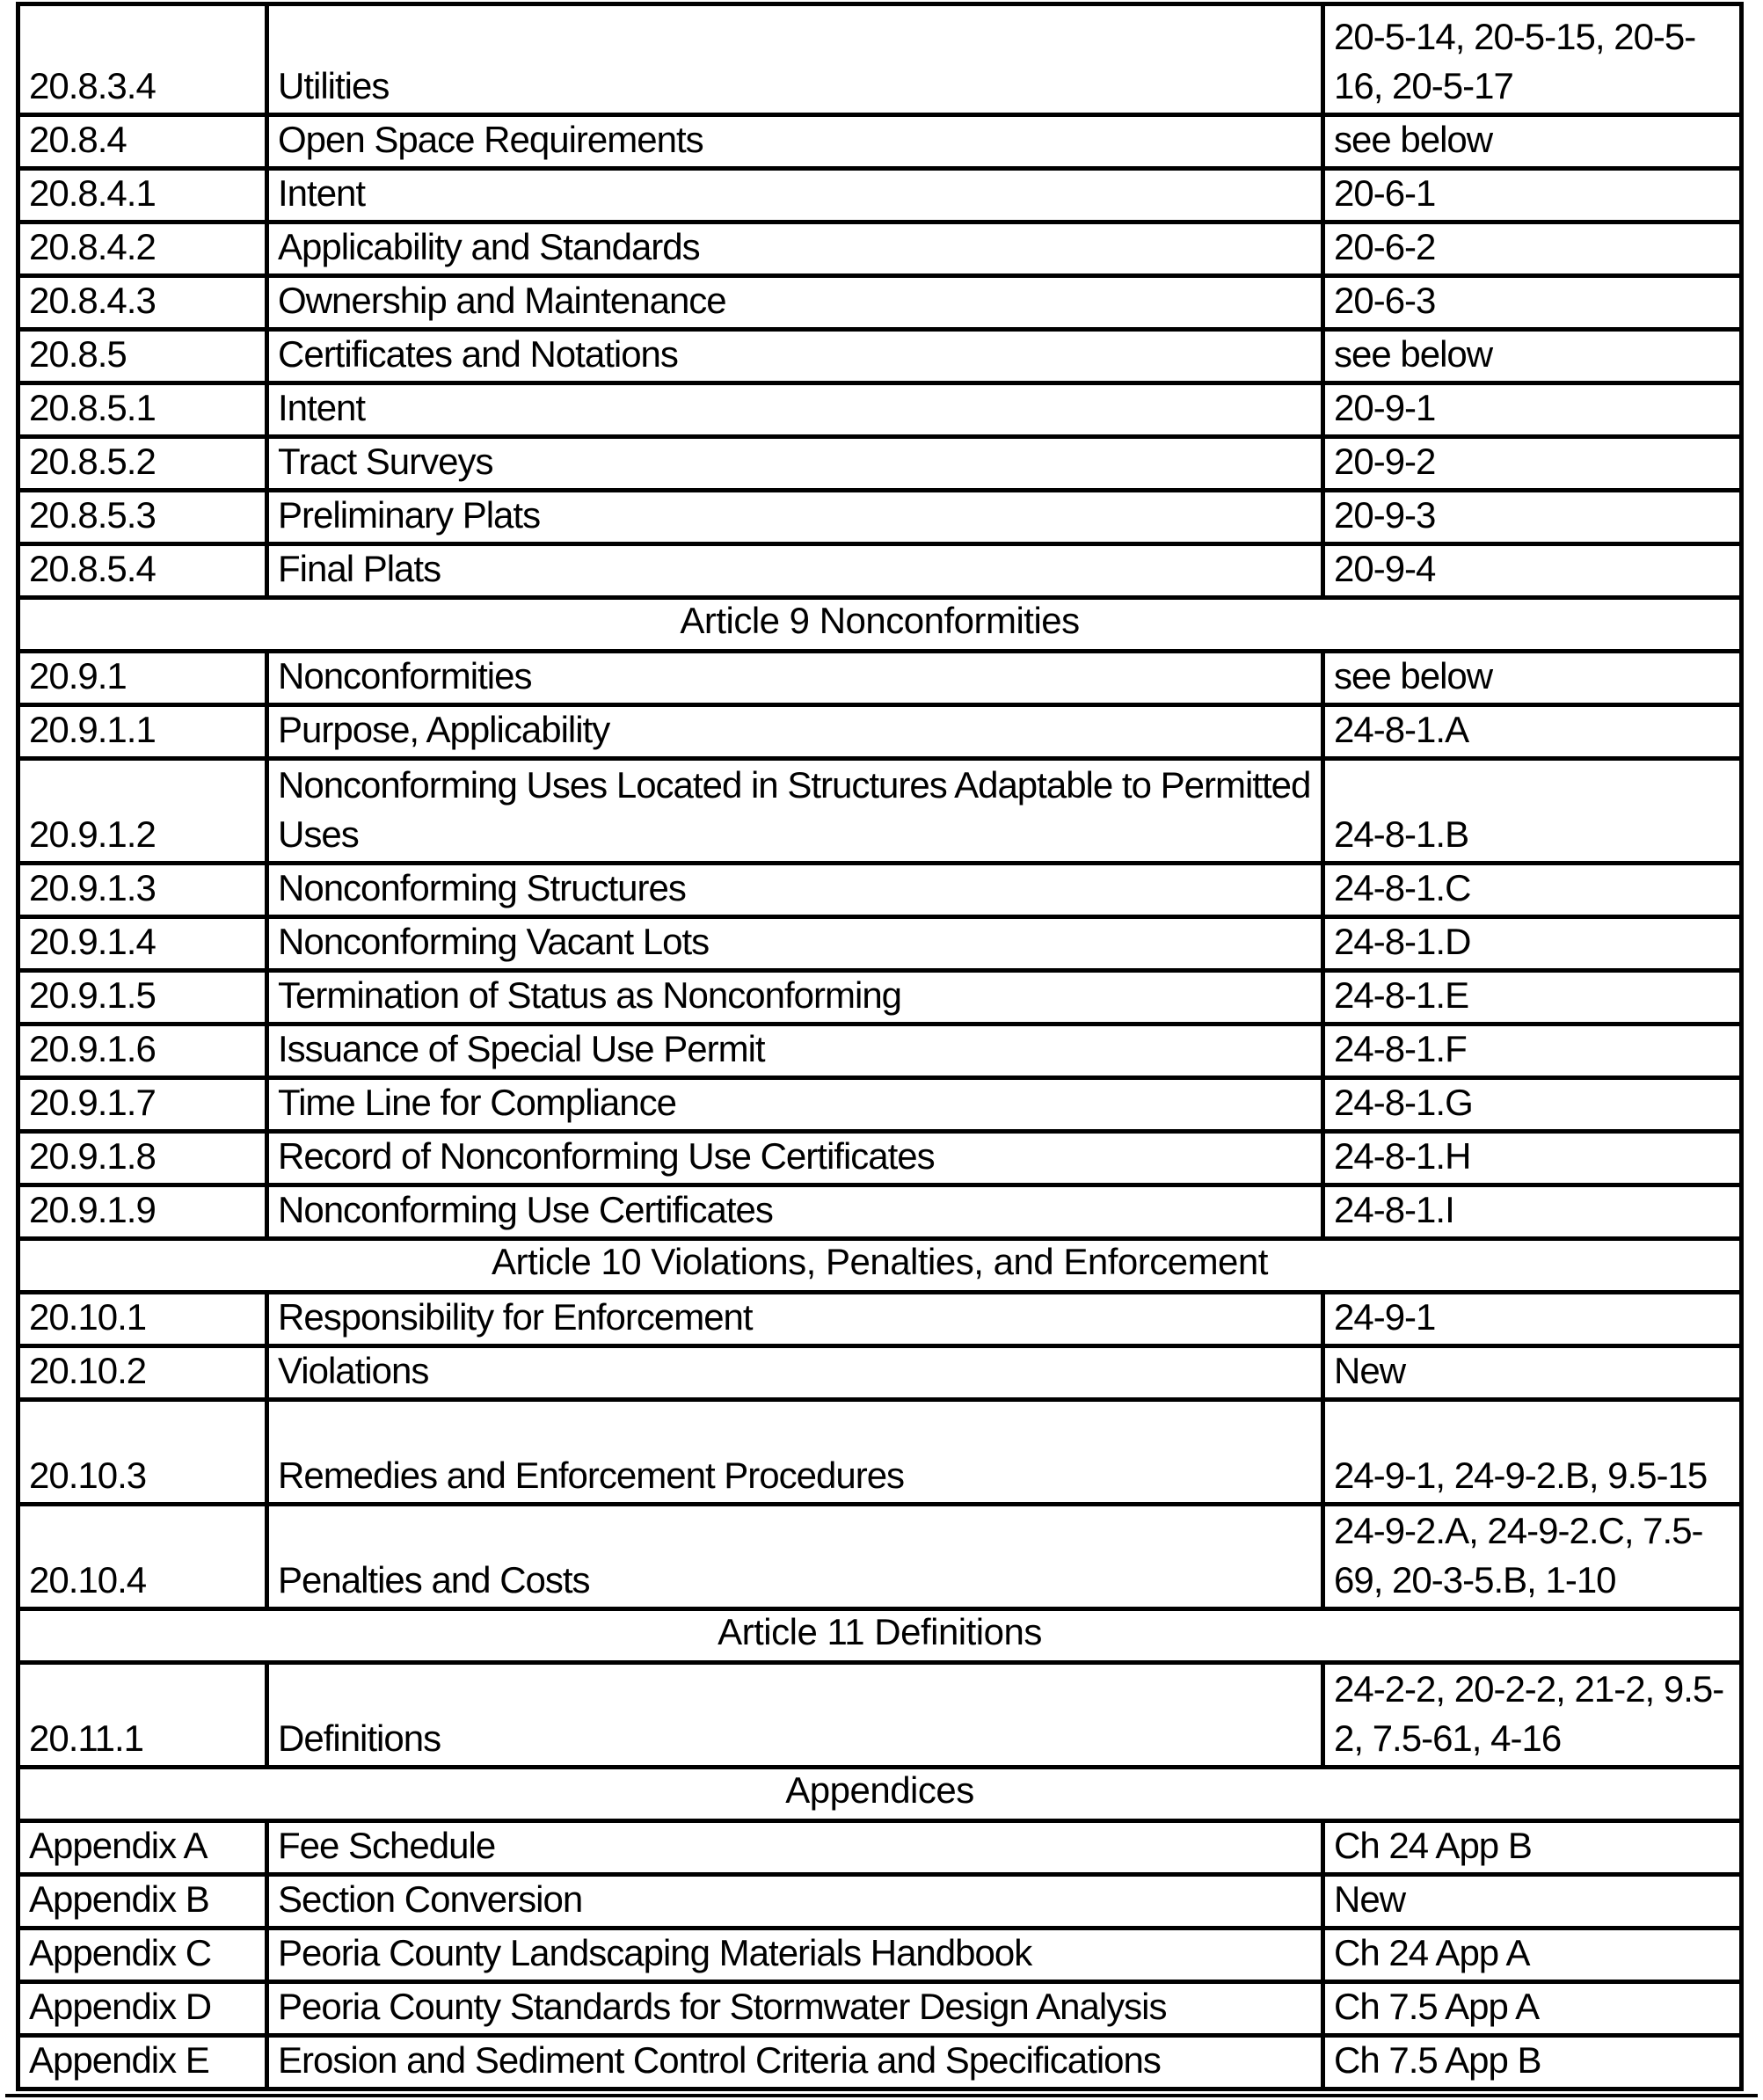 The height and width of the screenshot is (2100, 1763). What do you see at coordinates (1532, 249) in the screenshot?
I see `legacy-ref-cell: 20-6-2` at bounding box center [1532, 249].